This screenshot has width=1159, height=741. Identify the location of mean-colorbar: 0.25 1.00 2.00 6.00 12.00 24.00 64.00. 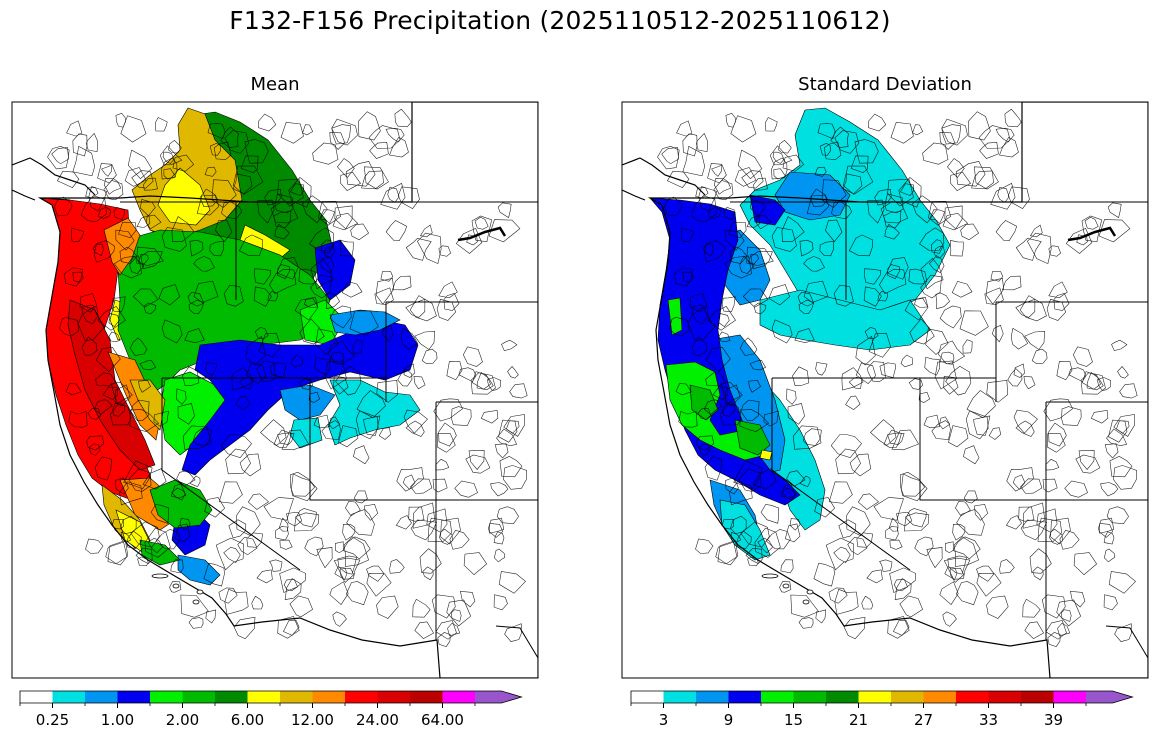
(271, 709).